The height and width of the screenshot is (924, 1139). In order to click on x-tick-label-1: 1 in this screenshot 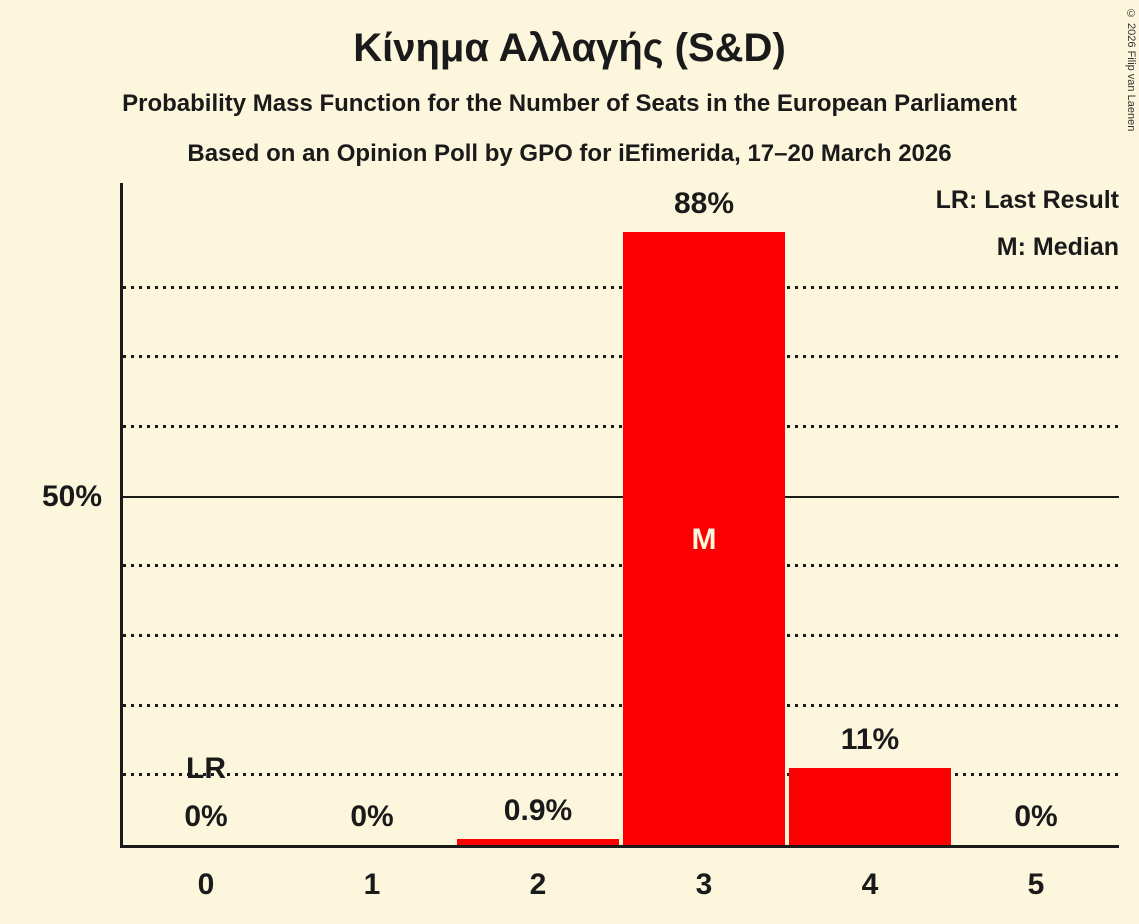, I will do `click(372, 884)`.